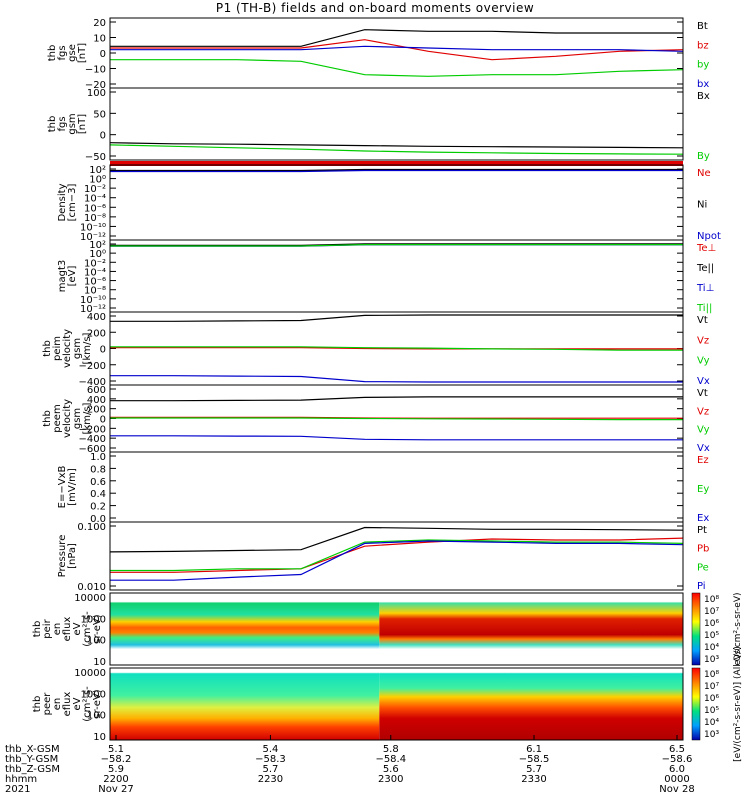 The width and height of the screenshot is (750, 800). I want to click on y-axis-label: gse, so click(72, 53).